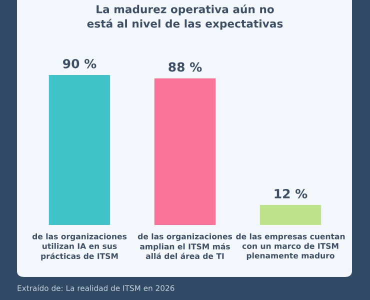  Describe the element at coordinates (185, 17) in the screenshot. I see `chart-title: La madurez operativa aún no está al nivel de las expectativas` at that location.